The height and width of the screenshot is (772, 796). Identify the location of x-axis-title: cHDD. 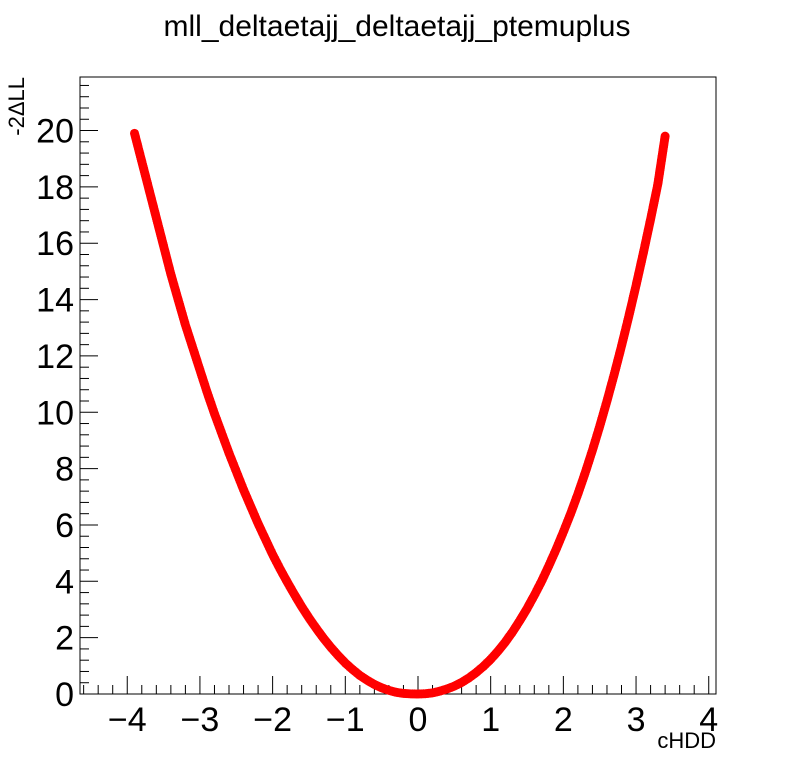
(686, 740).